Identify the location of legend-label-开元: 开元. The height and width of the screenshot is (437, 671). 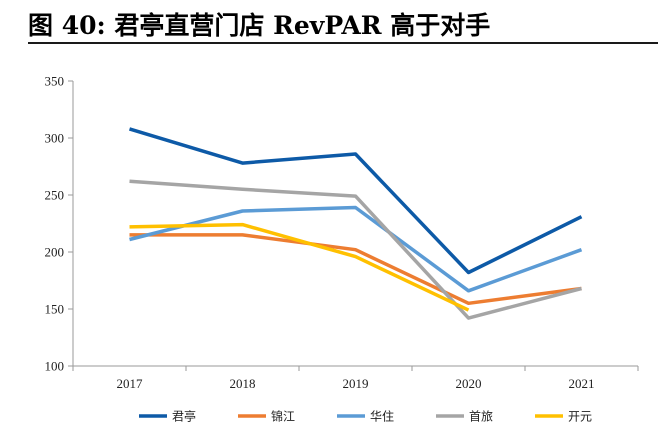
(580, 417).